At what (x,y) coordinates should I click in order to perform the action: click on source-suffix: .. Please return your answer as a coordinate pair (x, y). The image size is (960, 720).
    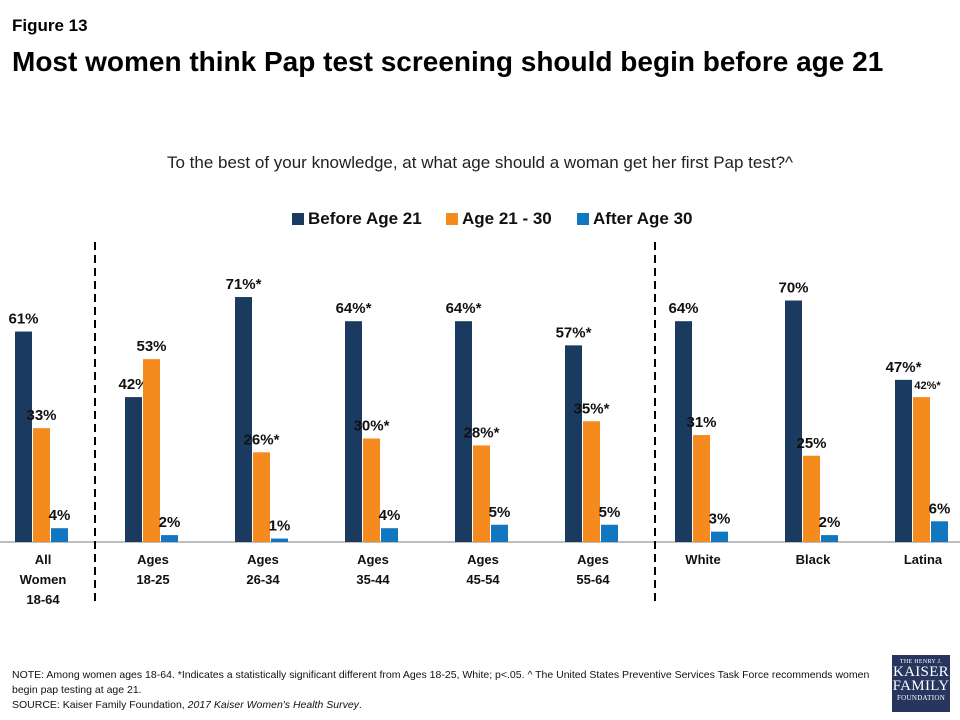
    Looking at the image, I should click on (360, 705).